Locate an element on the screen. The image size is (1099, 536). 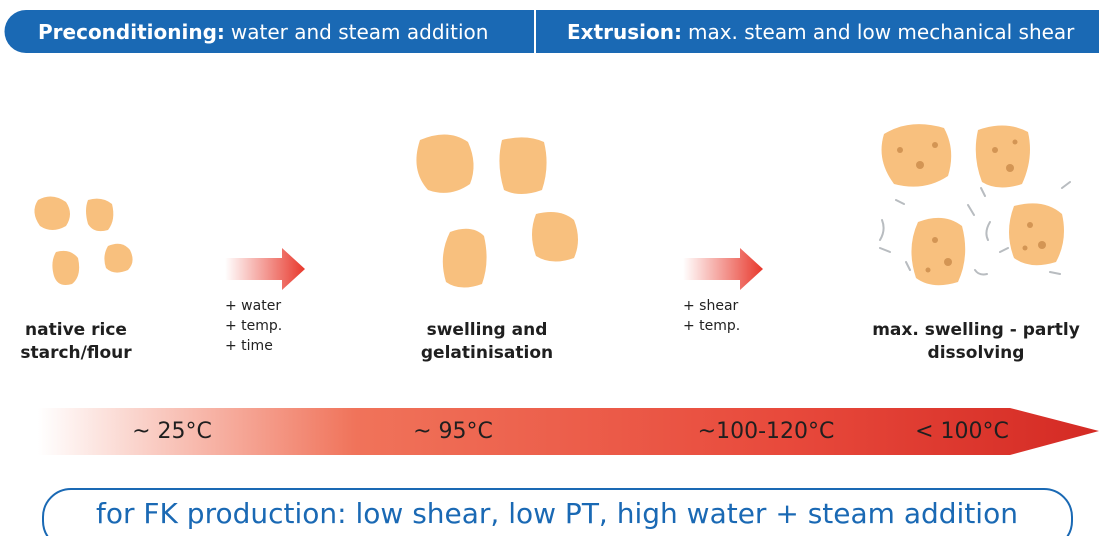
transition-text: + shear is located at coordinates (711, 306).